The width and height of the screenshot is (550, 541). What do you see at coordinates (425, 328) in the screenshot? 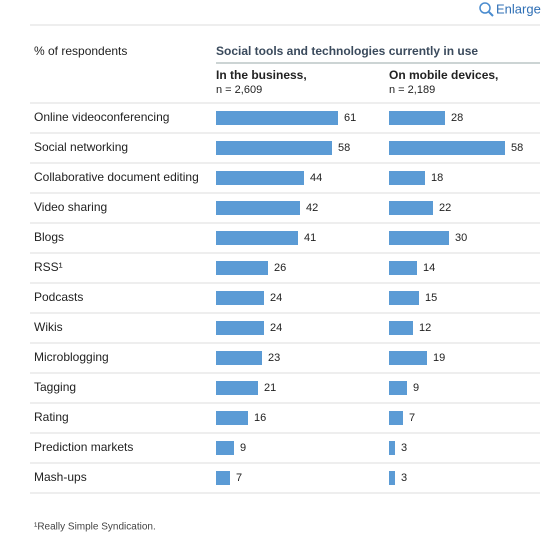
I see `value-label: 12` at bounding box center [425, 328].